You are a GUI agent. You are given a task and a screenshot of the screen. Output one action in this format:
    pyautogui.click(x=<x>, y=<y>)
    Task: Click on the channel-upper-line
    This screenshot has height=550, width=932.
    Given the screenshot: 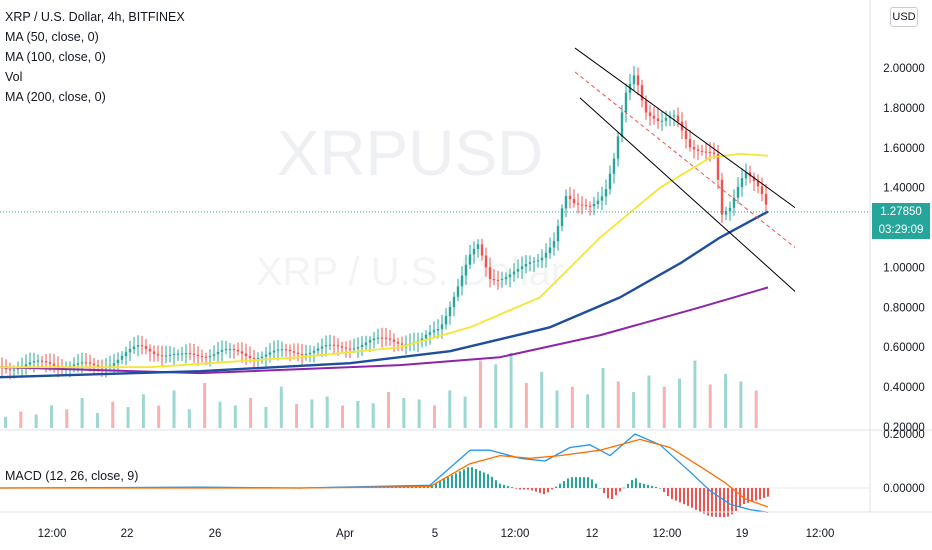 What is the action you would take?
    pyautogui.click(x=685, y=128)
    